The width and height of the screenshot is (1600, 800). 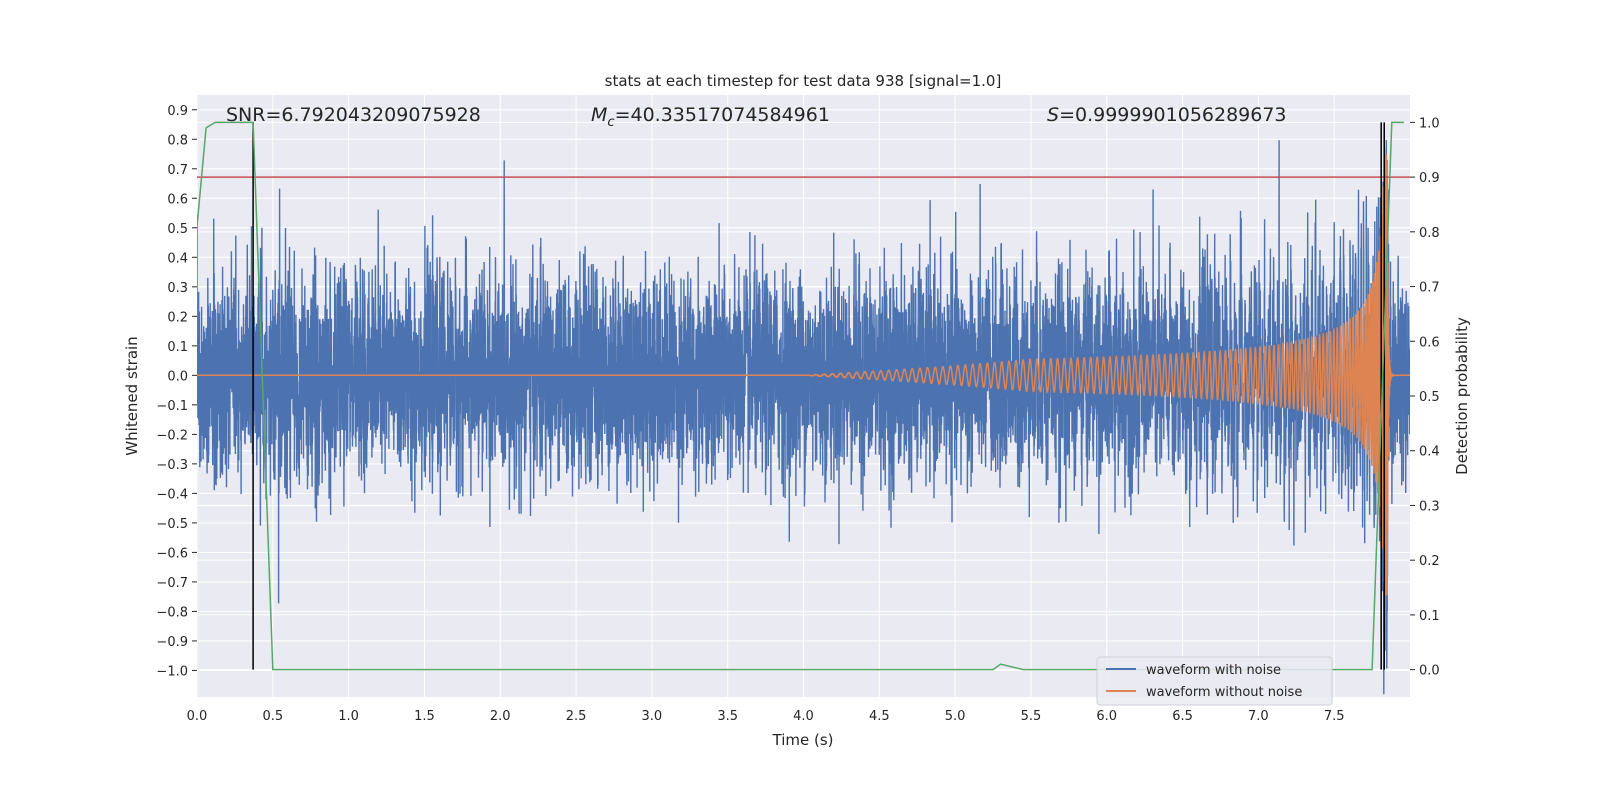 I want to click on y-tick-label: 0.6, so click(x=177, y=199).